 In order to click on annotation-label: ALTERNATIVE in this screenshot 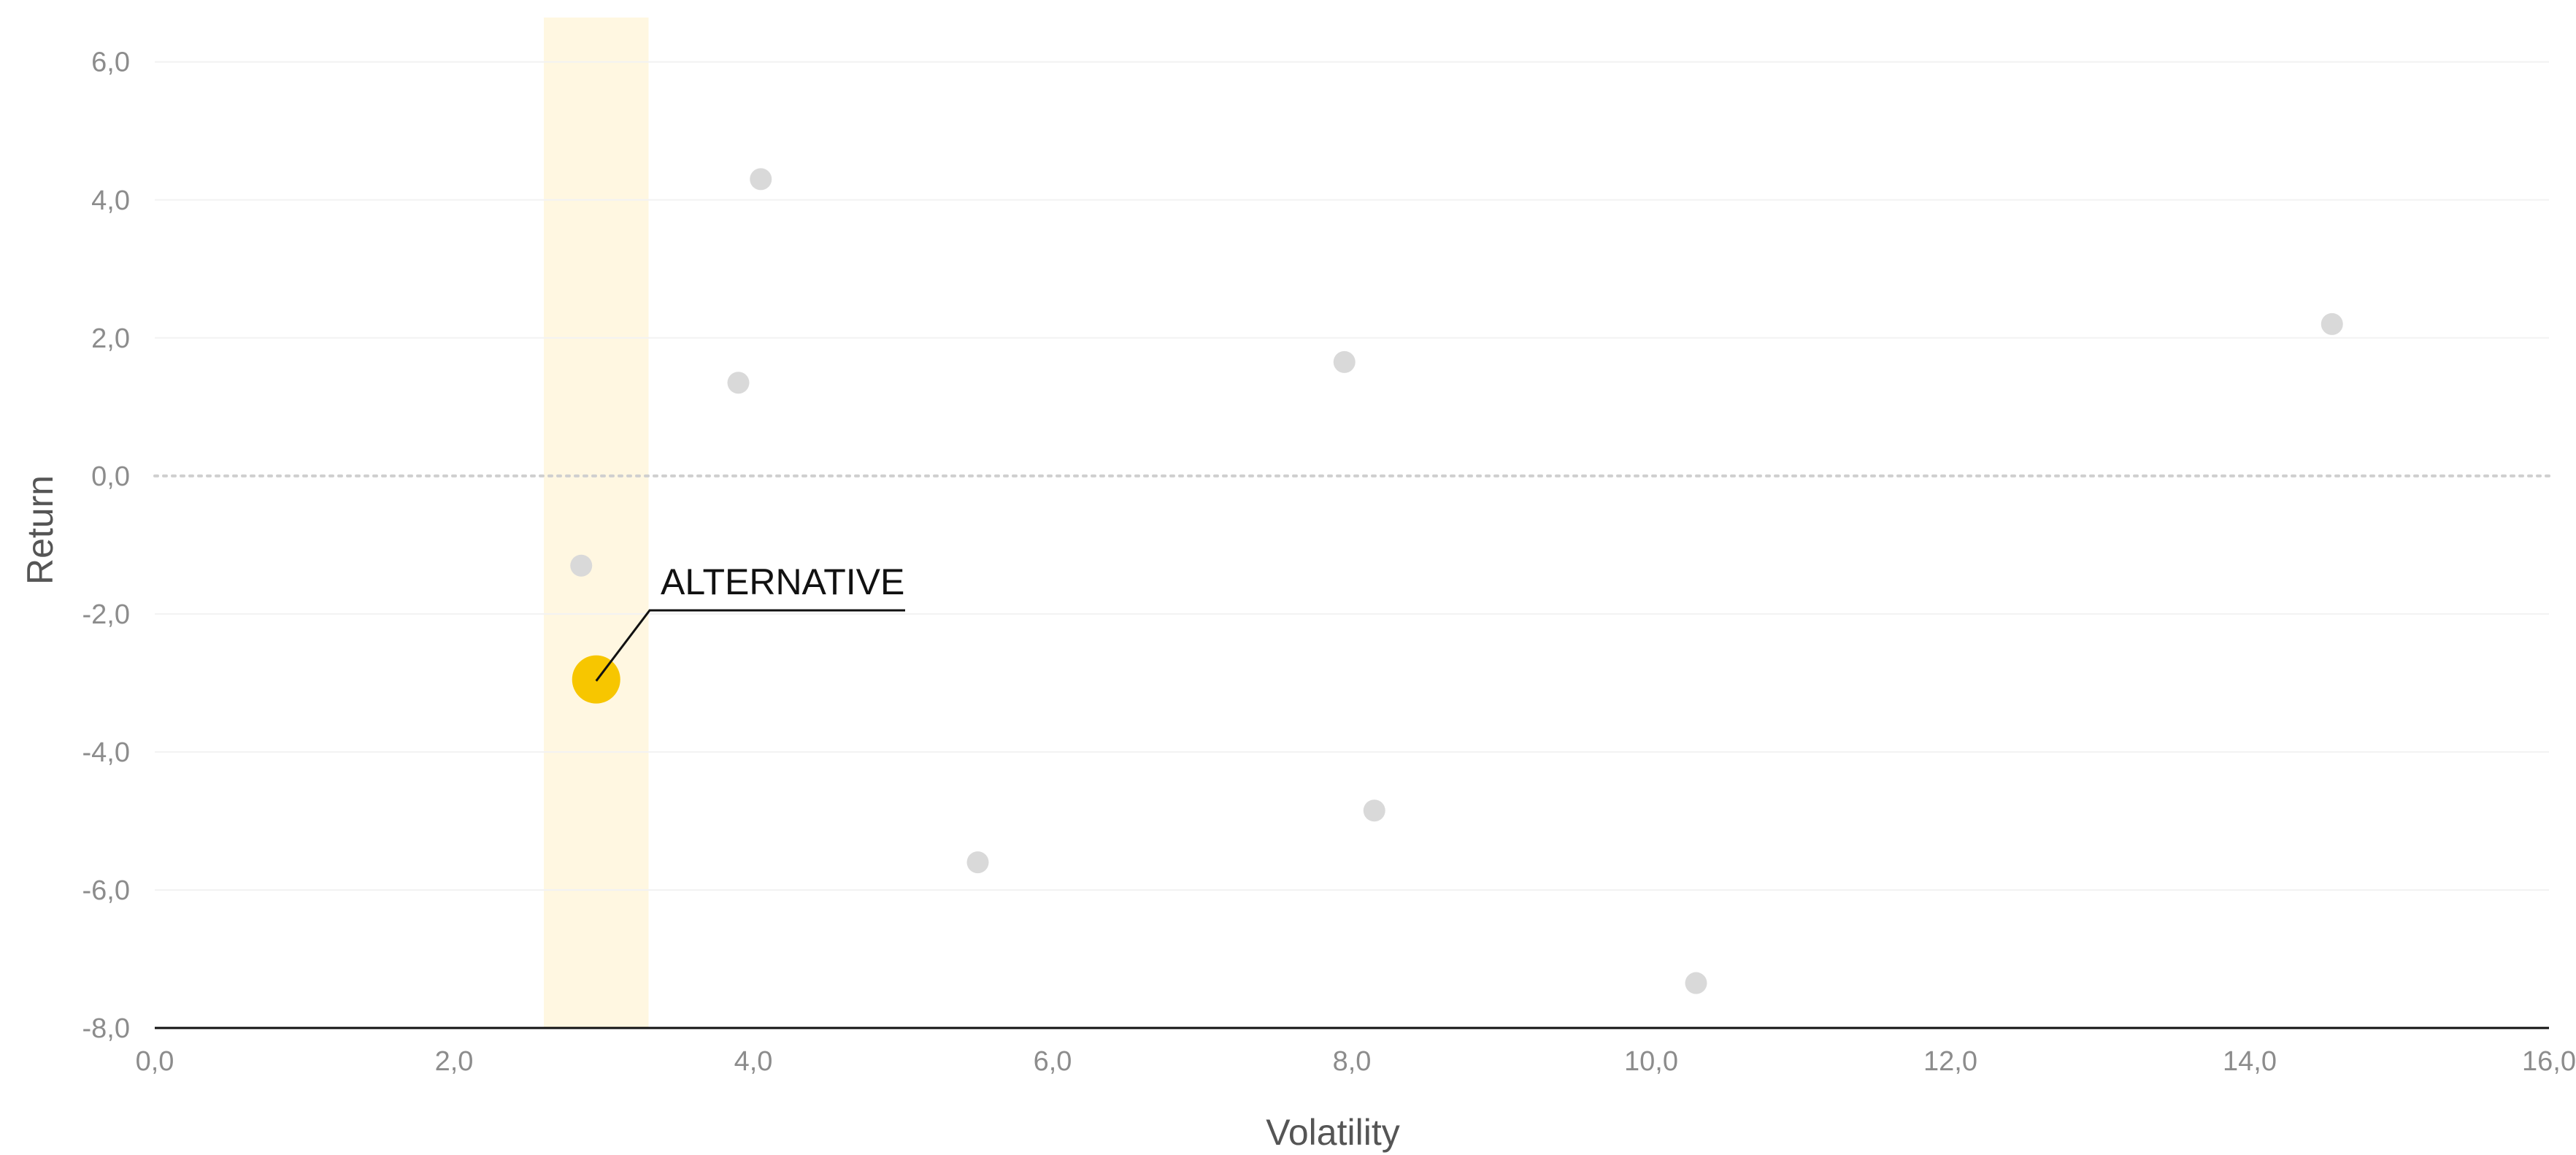, I will do `click(782, 581)`.